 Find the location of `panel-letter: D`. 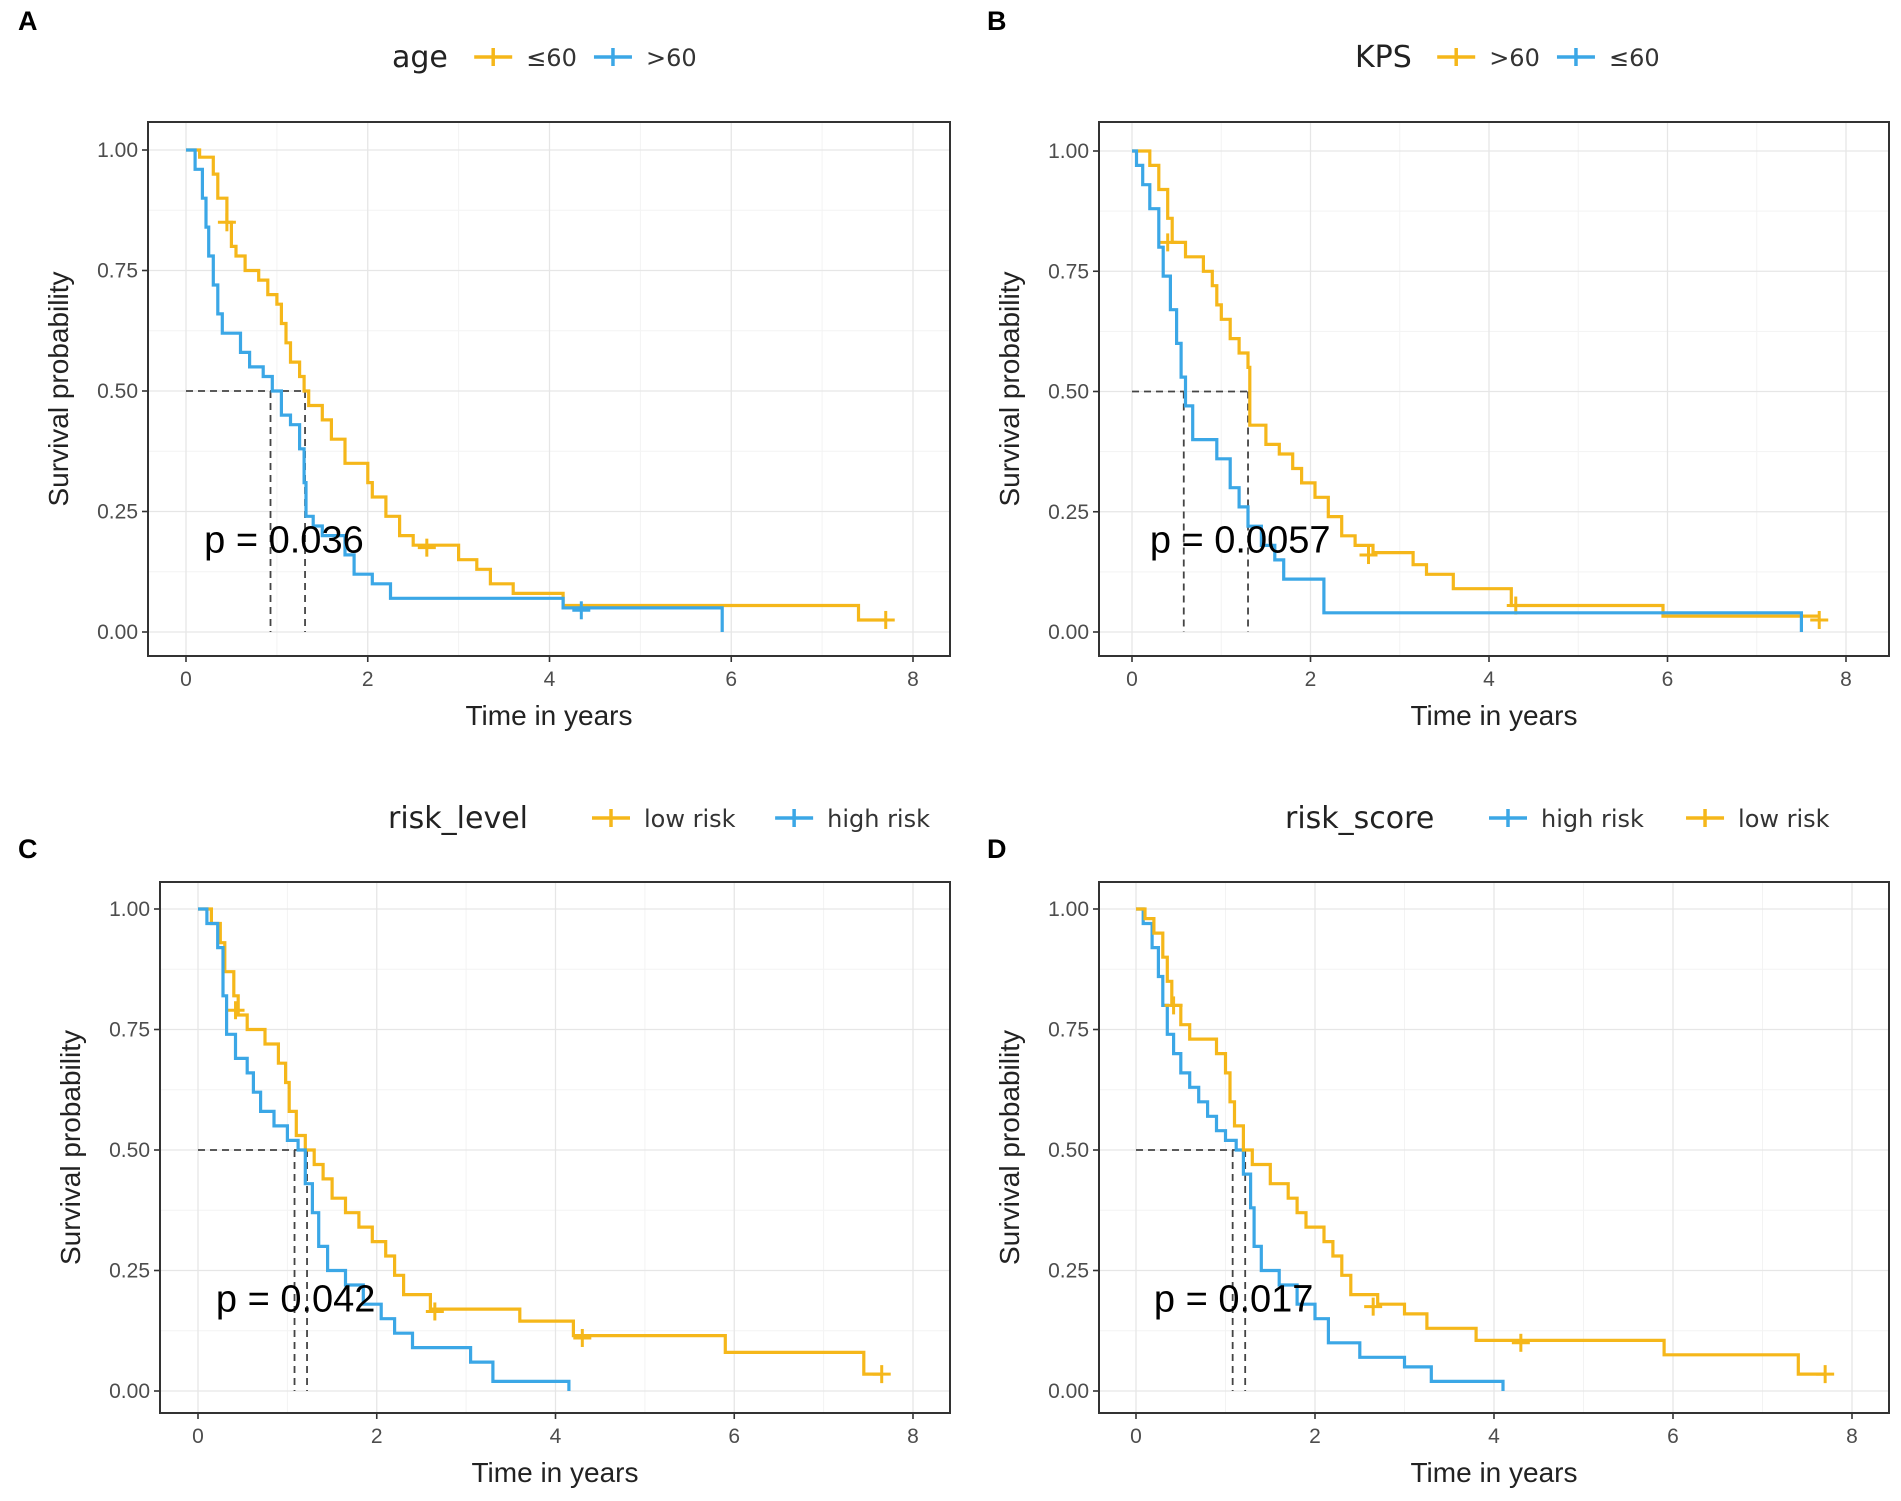

panel-letter: D is located at coordinates (997, 849).